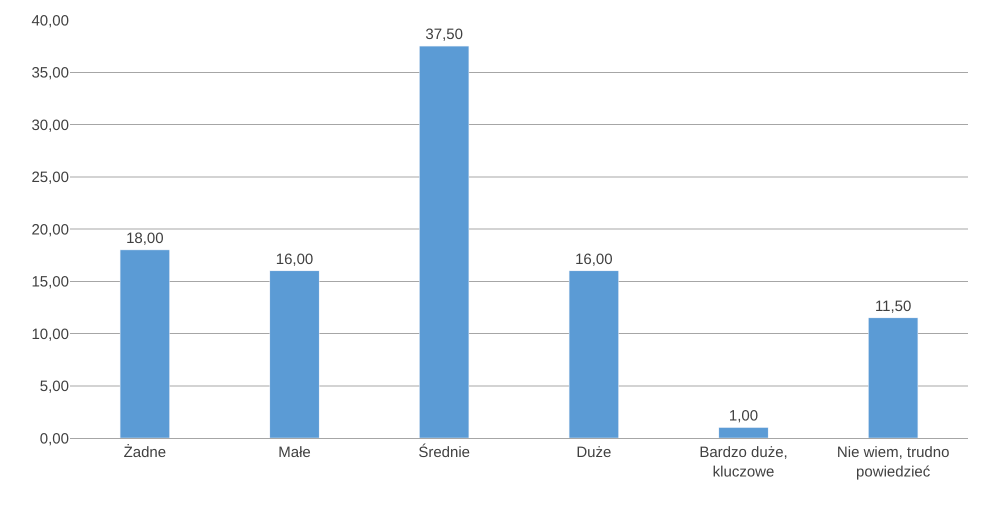 The height and width of the screenshot is (508, 988). I want to click on y-tick-label: 5,00, so click(54, 386).